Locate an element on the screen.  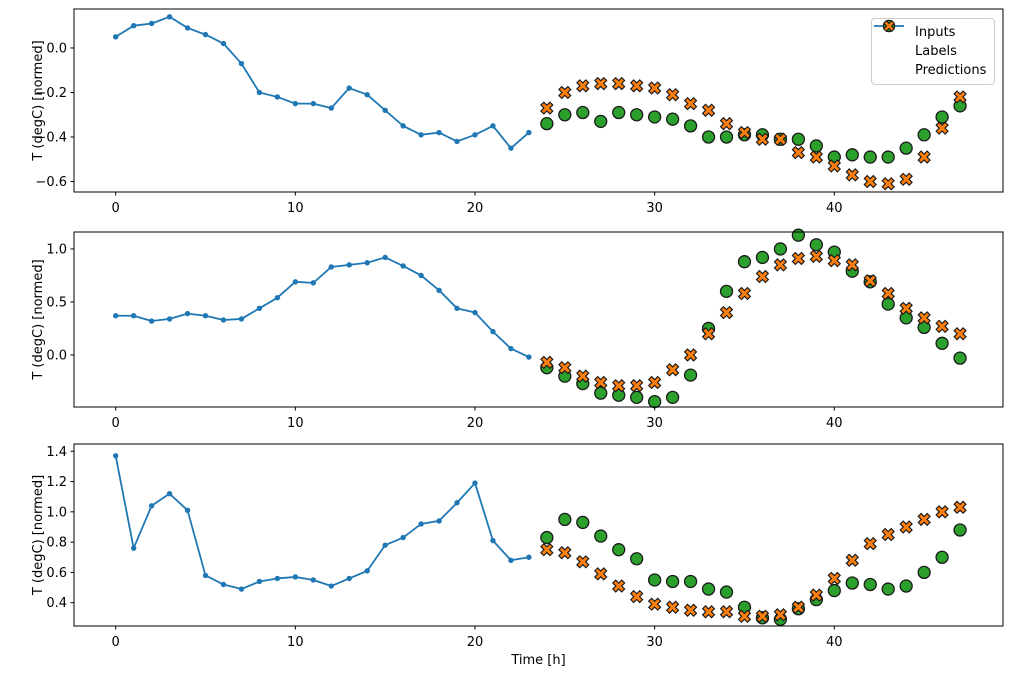
x-tick-label: 10 is located at coordinates (295, 642).